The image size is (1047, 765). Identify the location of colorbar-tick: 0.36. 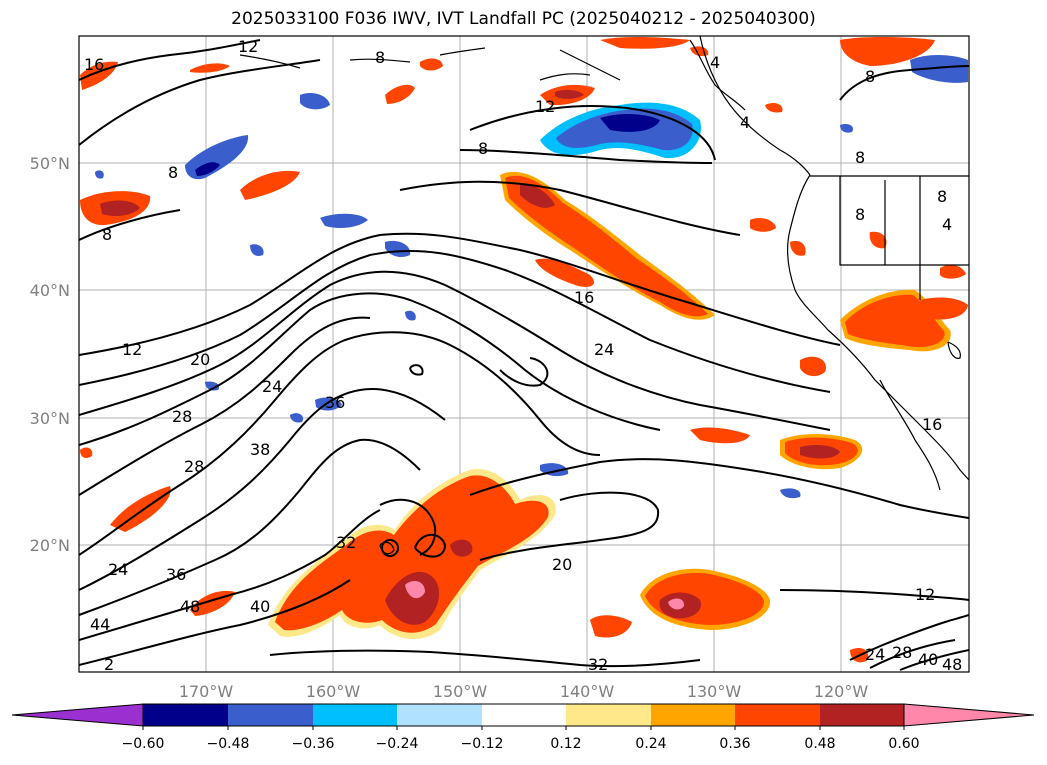
(734, 744).